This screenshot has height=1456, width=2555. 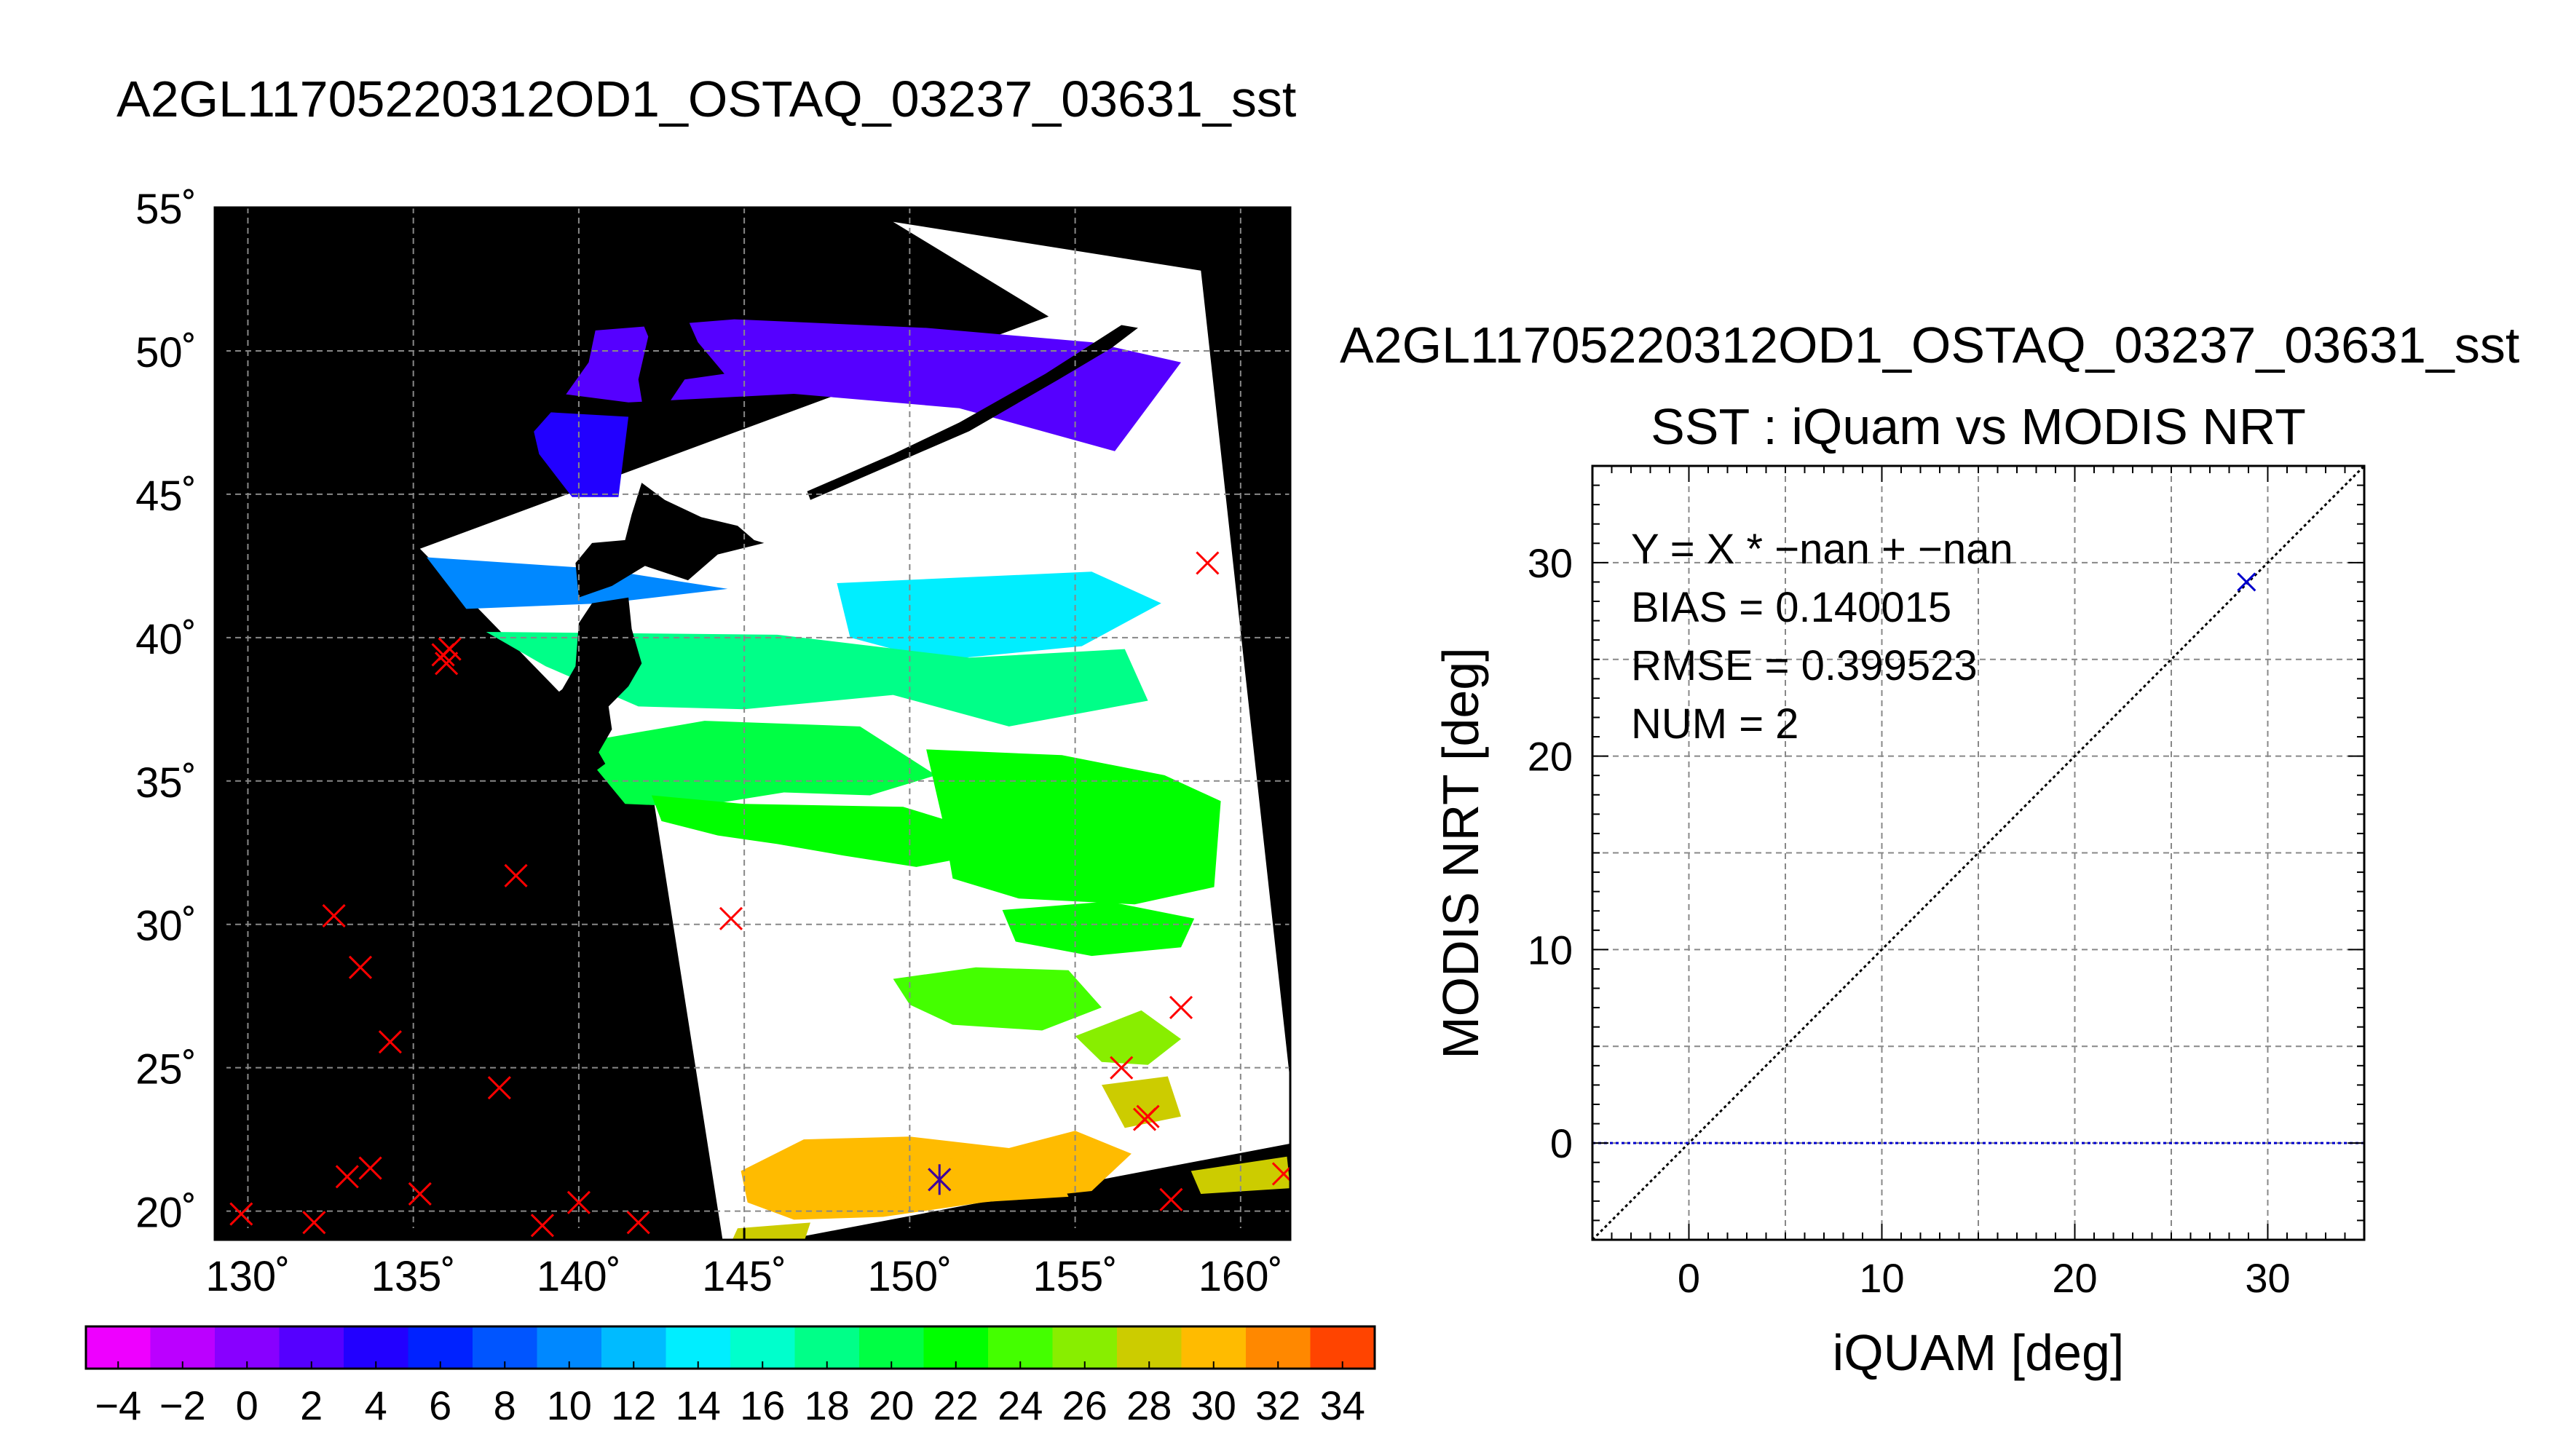 What do you see at coordinates (1979, 1352) in the screenshot?
I see `x-axis-label: iQUAM [deg]` at bounding box center [1979, 1352].